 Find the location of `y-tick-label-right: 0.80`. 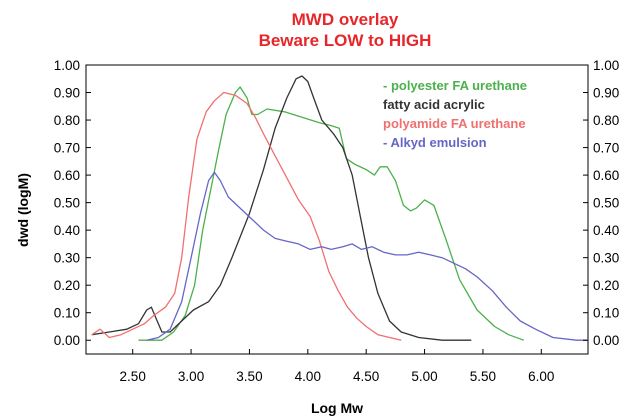

y-tick-label-right: 0.80 is located at coordinates (606, 120).